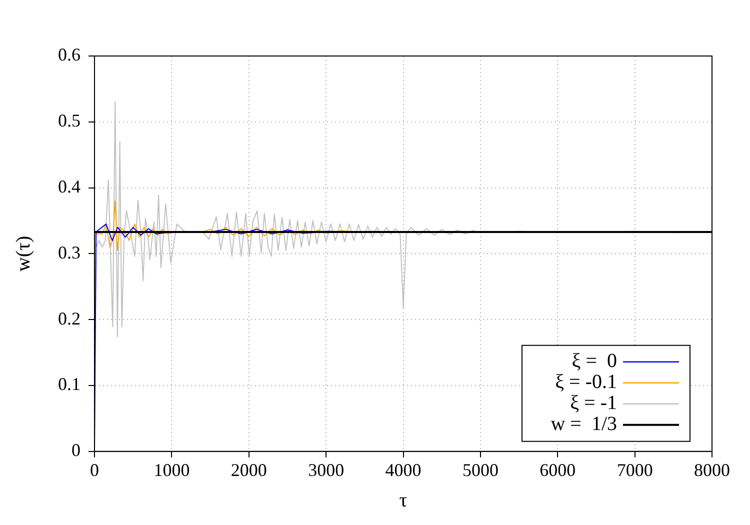  What do you see at coordinates (69, 318) in the screenshot?
I see `y-tick-label: 0.2` at bounding box center [69, 318].